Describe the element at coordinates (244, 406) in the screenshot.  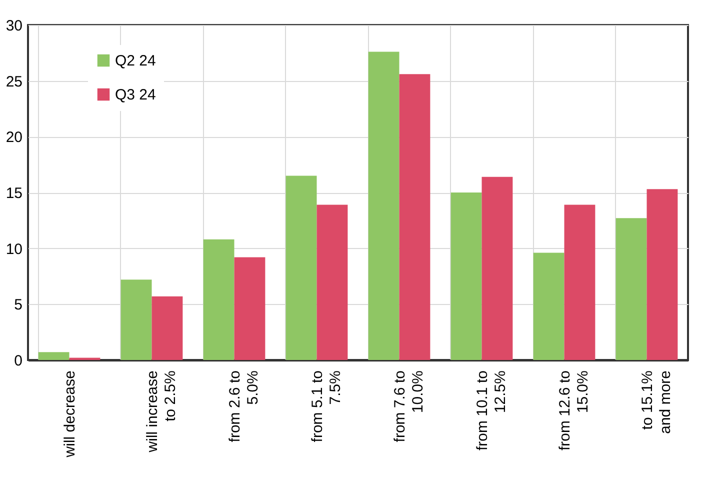
I see `x-tick-label: from 2.6 to 5.0%` at that location.